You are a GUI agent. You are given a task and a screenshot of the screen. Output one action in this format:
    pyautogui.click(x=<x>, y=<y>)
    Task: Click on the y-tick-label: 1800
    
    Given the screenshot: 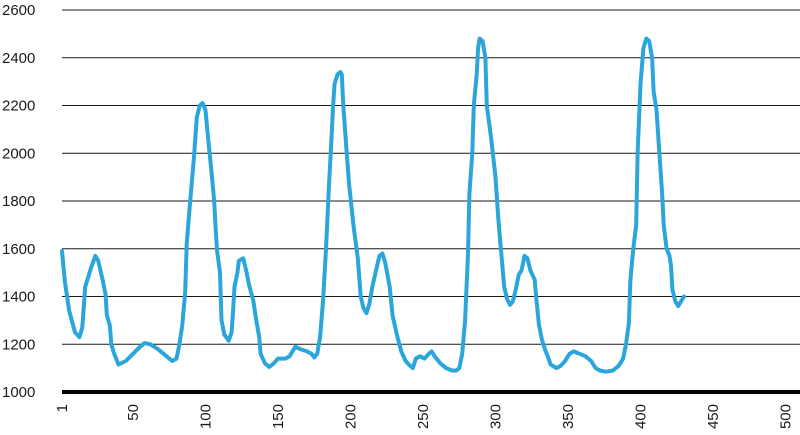 What is the action you would take?
    pyautogui.click(x=18, y=201)
    